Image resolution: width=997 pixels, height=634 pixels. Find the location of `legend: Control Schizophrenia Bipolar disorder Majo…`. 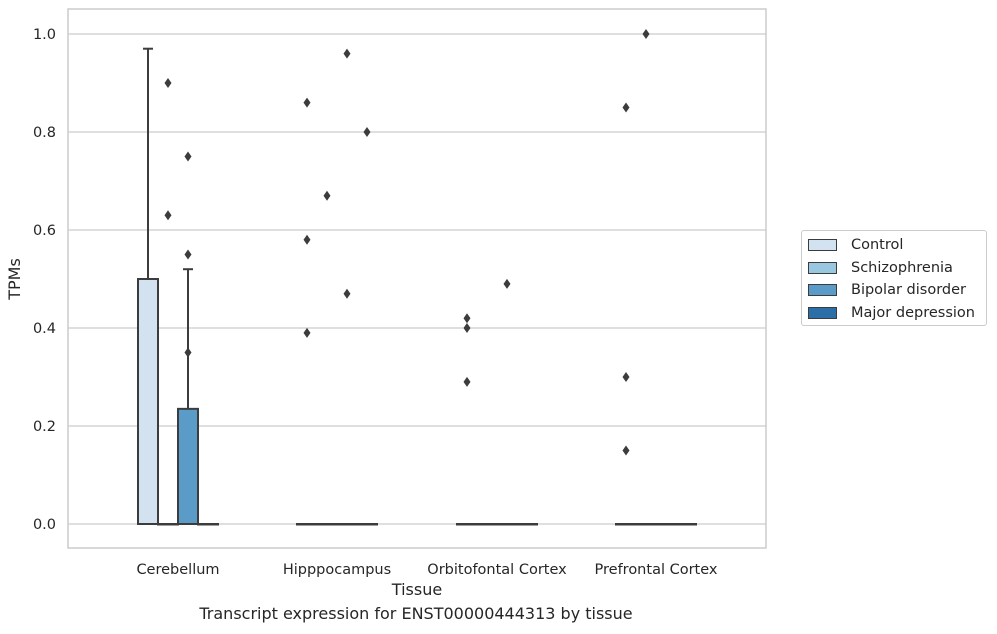

legend: Control Schizophrenia Bipolar disorder Majo… is located at coordinates (894, 278).